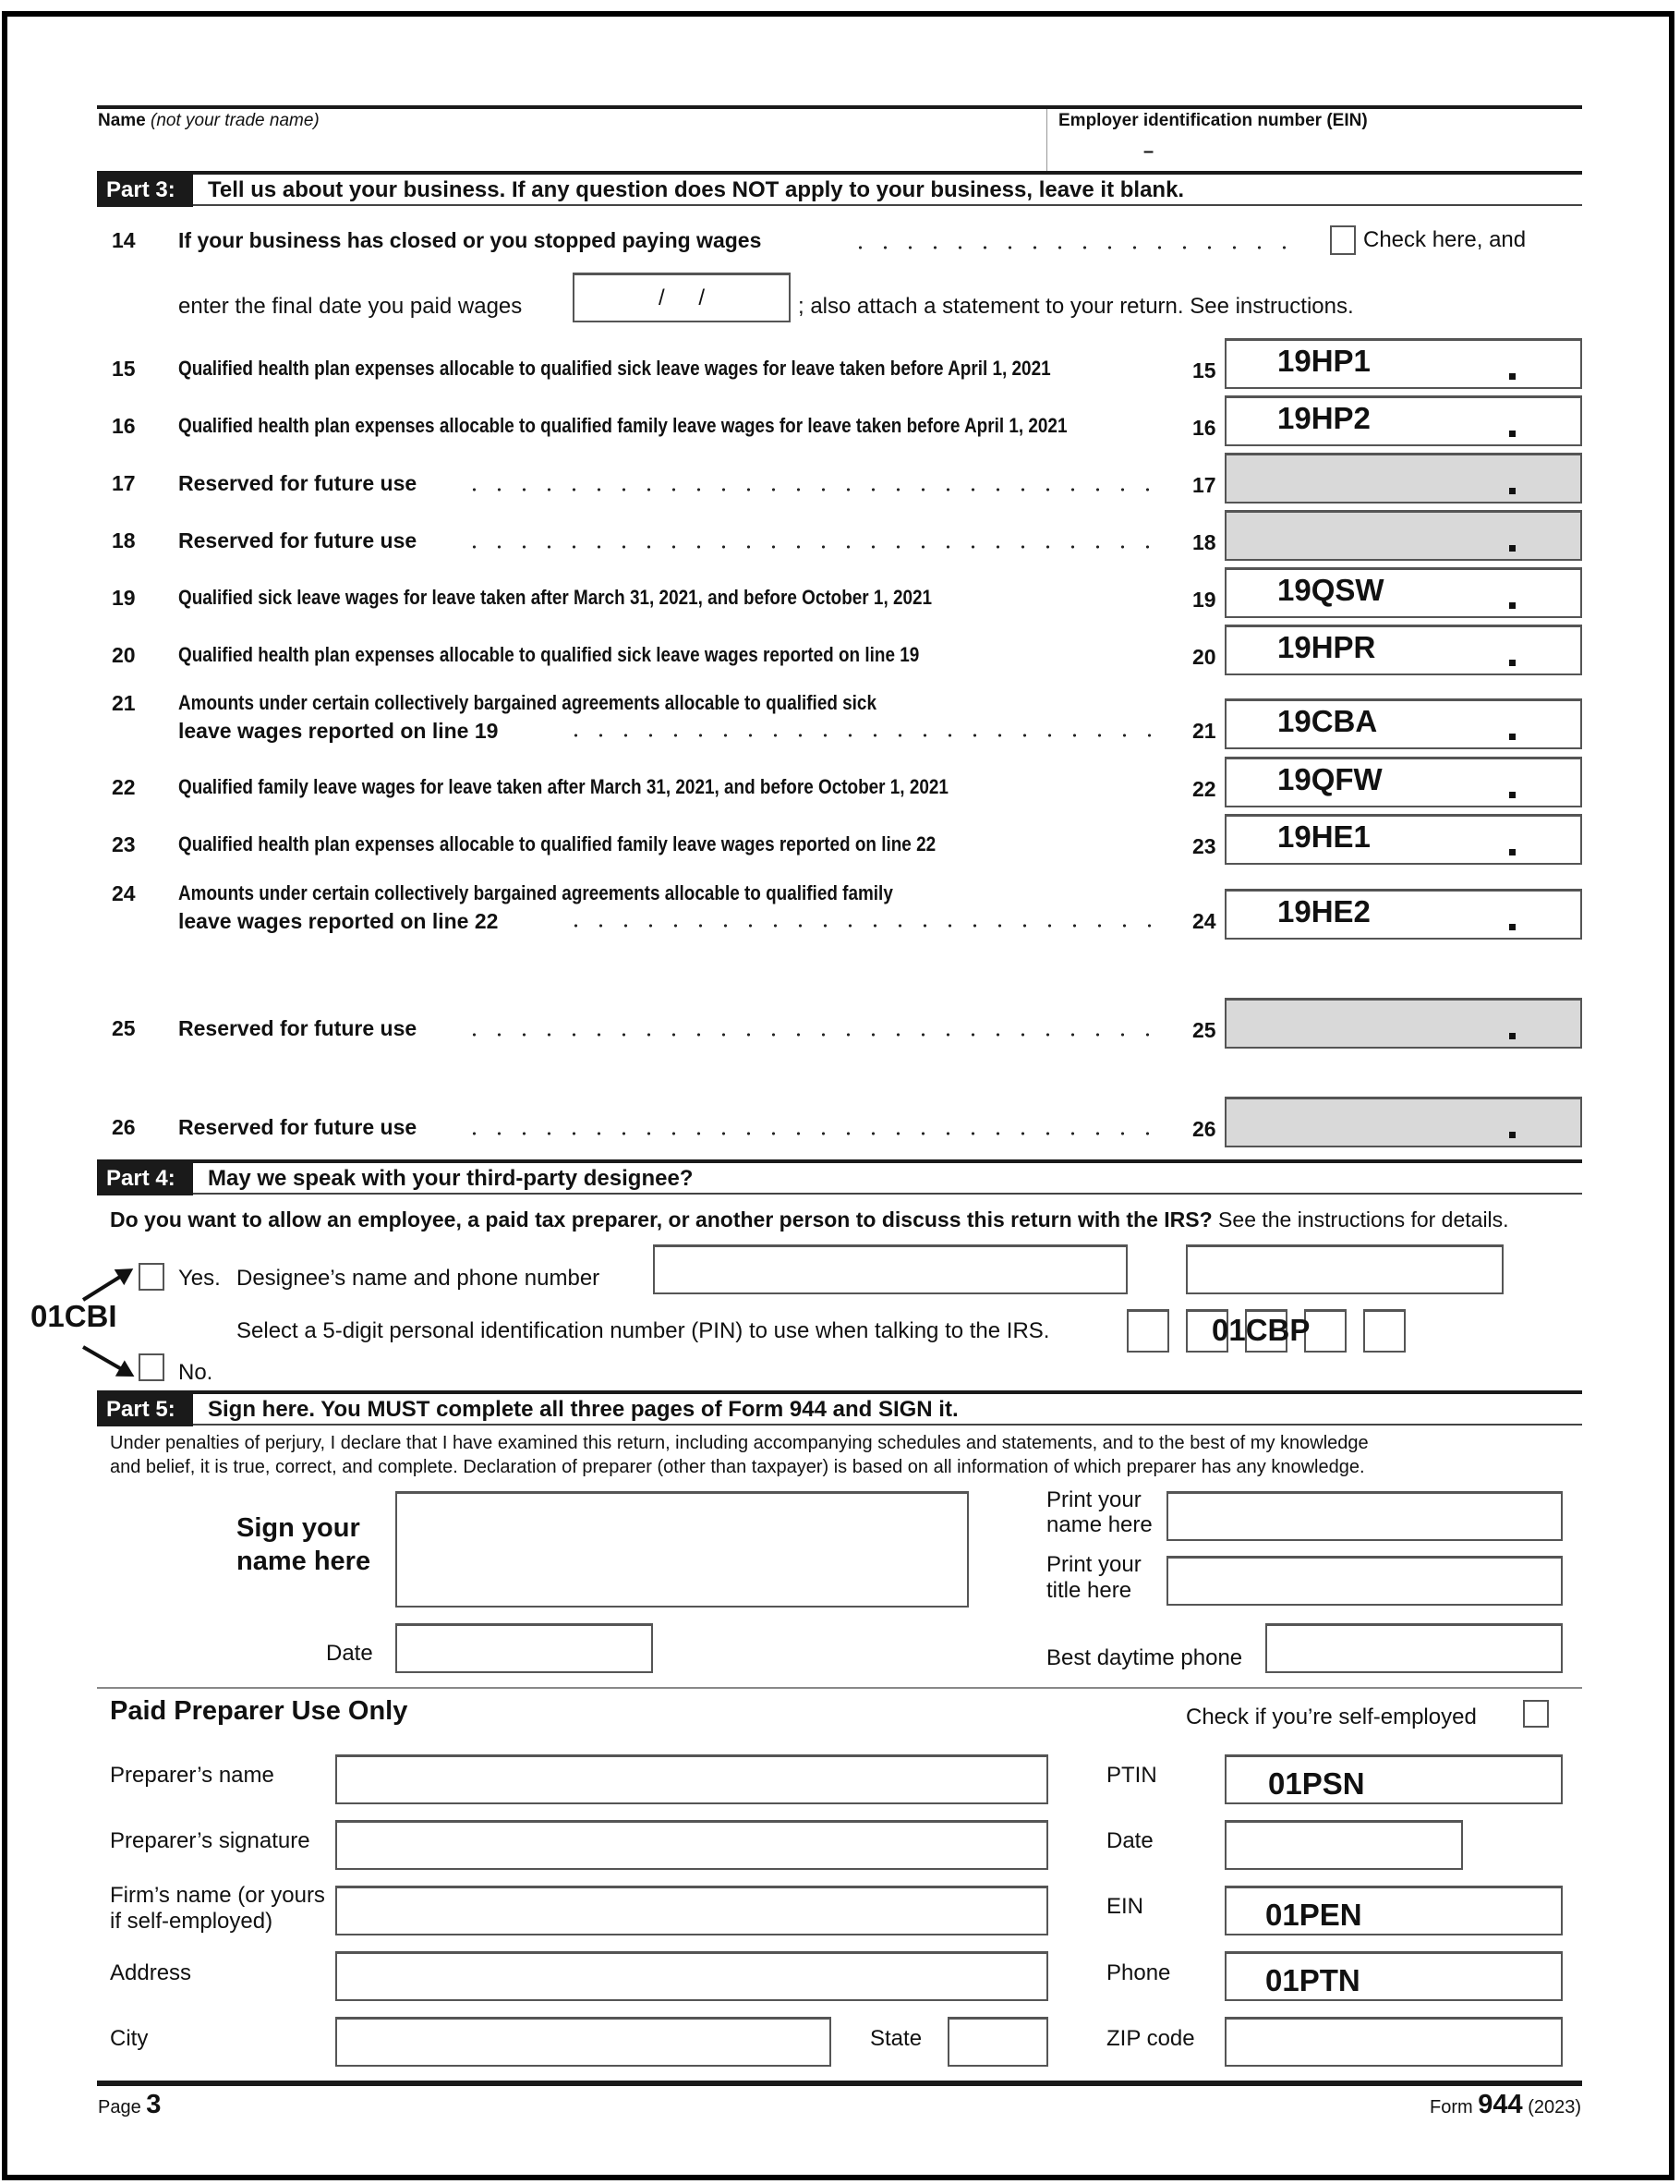 This screenshot has height=2184, width=1680. What do you see at coordinates (1403, 723) in the screenshot?
I see `line-21-amount-input: 19CBA` at bounding box center [1403, 723].